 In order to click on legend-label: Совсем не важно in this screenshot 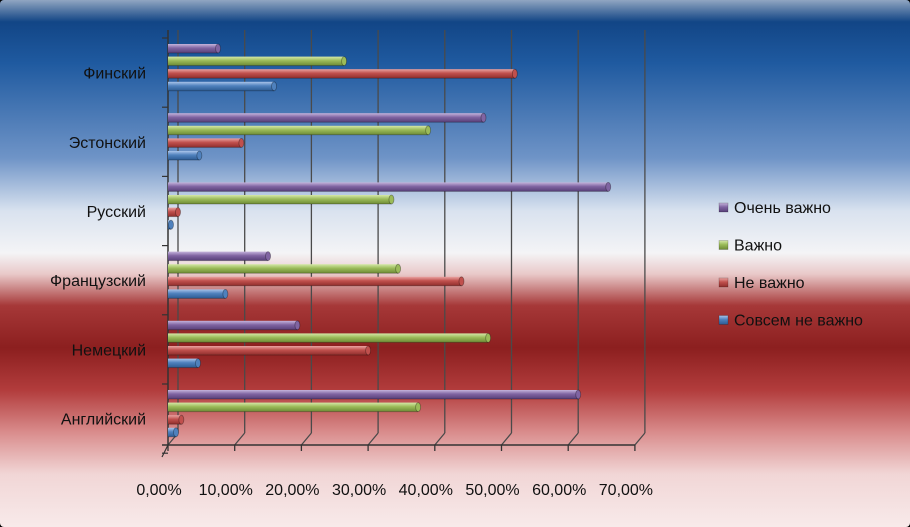, I will do `click(798, 321)`.